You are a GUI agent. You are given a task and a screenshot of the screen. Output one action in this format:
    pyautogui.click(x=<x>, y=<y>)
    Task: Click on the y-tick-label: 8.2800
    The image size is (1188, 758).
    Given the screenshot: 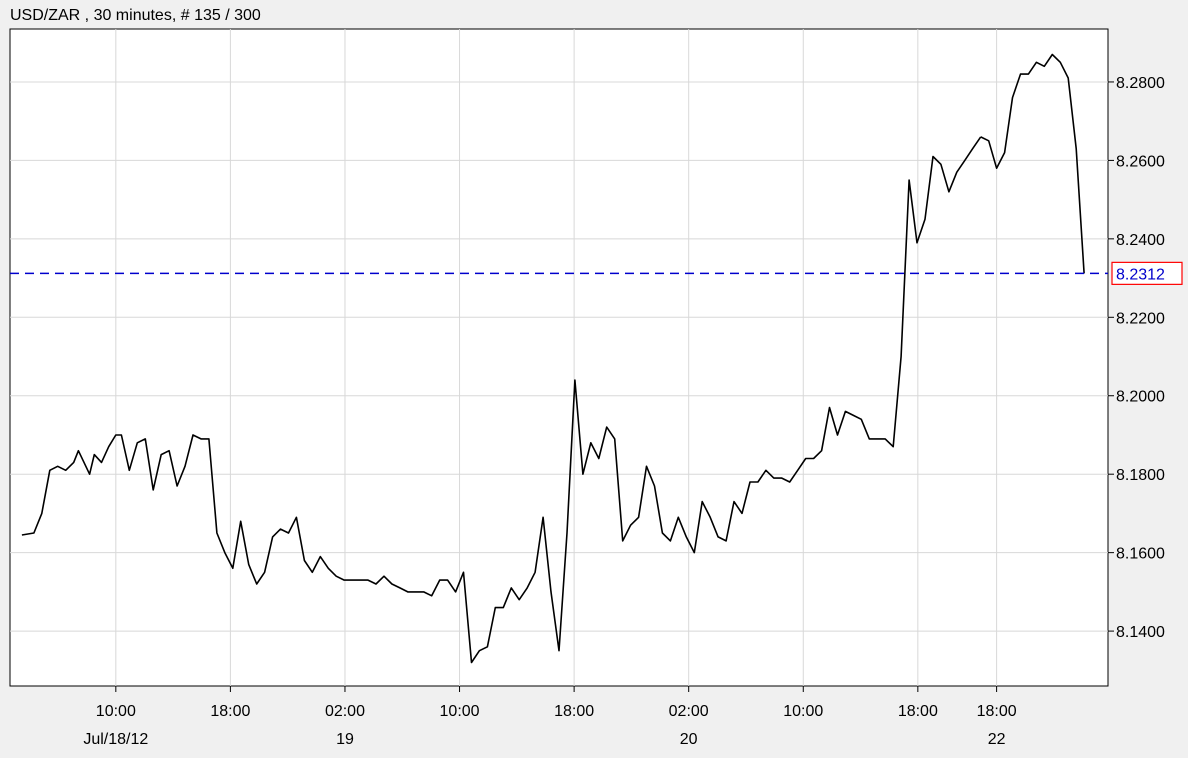 What is the action you would take?
    pyautogui.click(x=1140, y=83)
    